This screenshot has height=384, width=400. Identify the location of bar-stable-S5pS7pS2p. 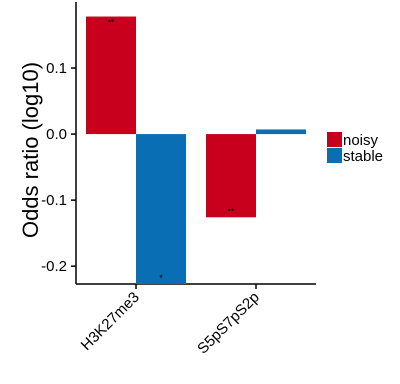
(281, 132).